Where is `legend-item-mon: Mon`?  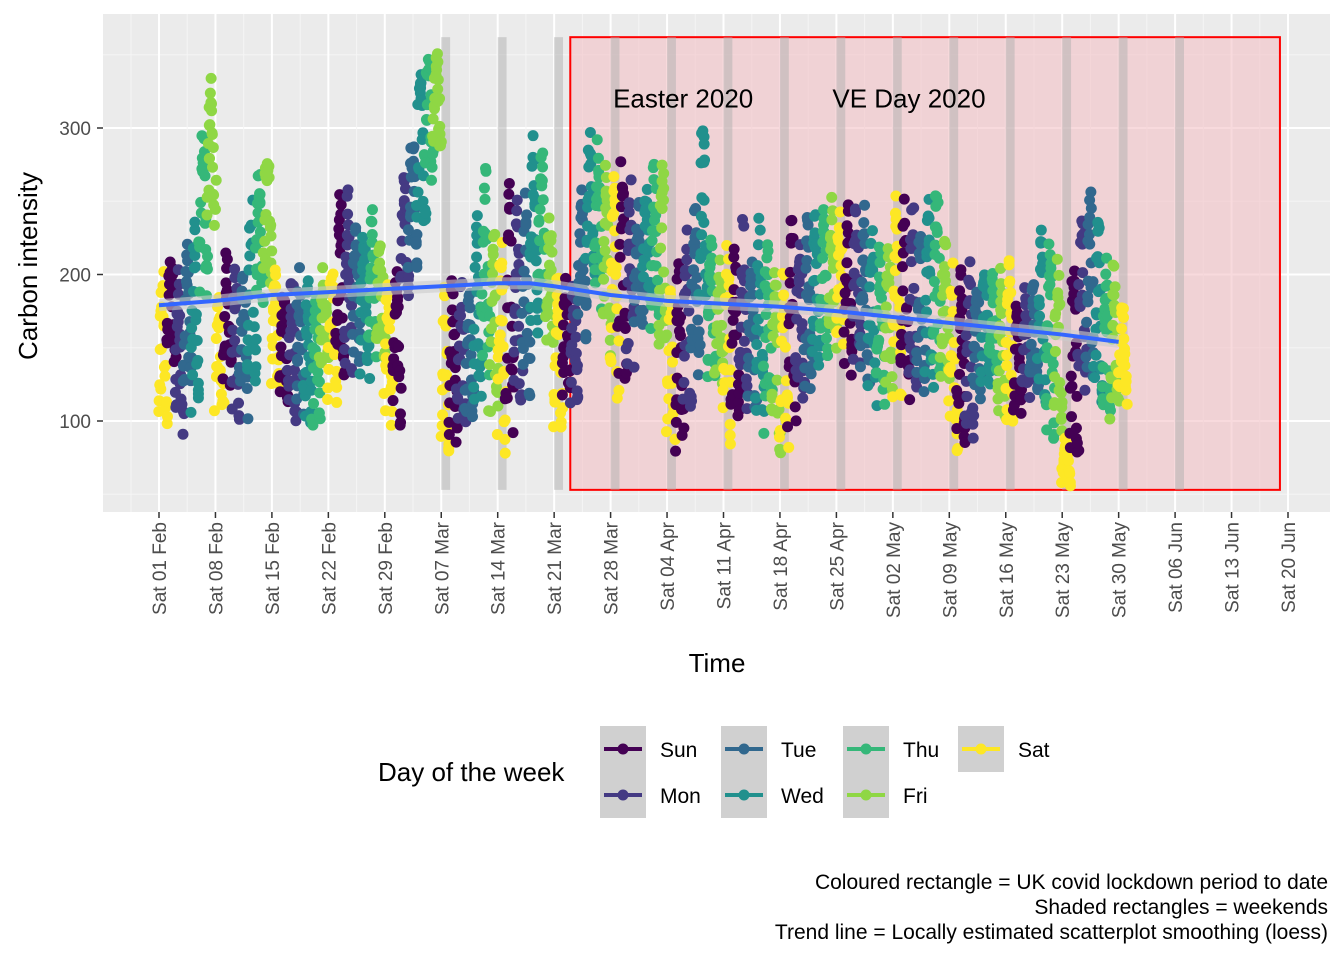
legend-item-mon: Mon is located at coordinates (650, 795).